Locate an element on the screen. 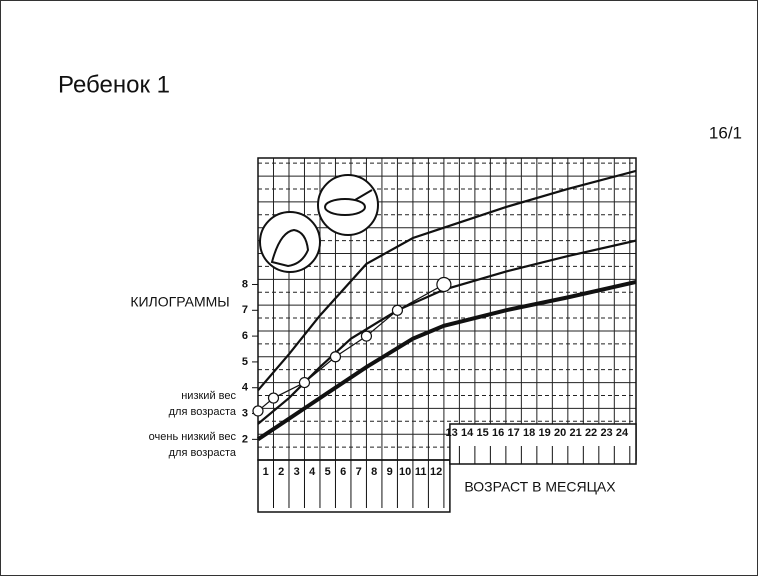 The width and height of the screenshot is (758, 581). x-tick-label: 9 is located at coordinates (390, 472).